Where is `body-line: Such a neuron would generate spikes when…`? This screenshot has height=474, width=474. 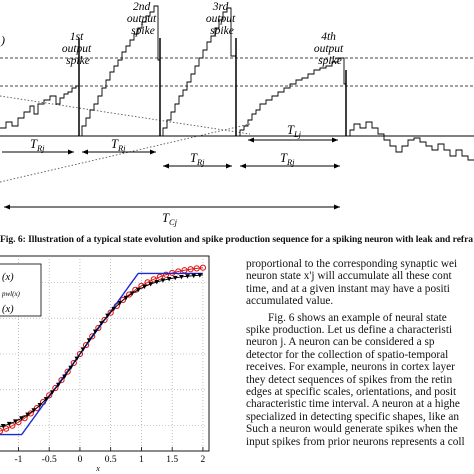 body-line: Such a neuron would generate spikes when… is located at coordinates (352, 429).